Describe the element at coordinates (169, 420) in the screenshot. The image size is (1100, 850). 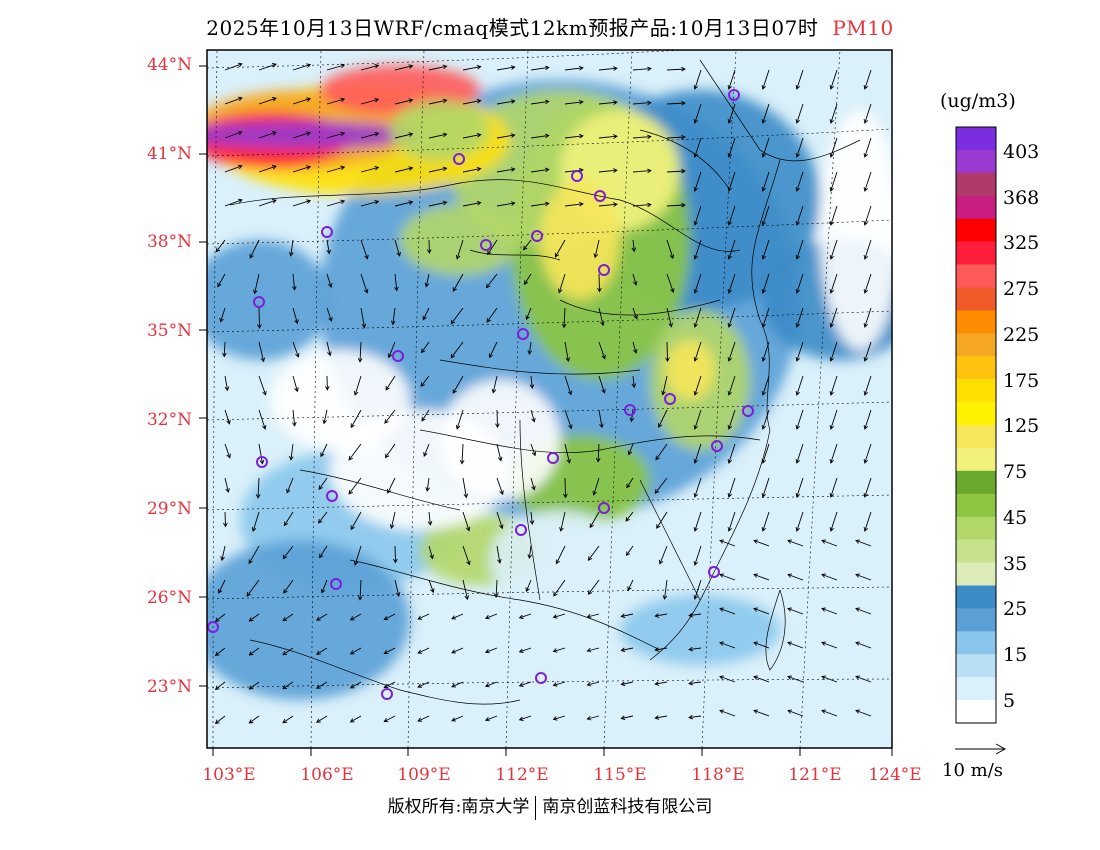
I see `lat-label-32: 32°N` at that location.